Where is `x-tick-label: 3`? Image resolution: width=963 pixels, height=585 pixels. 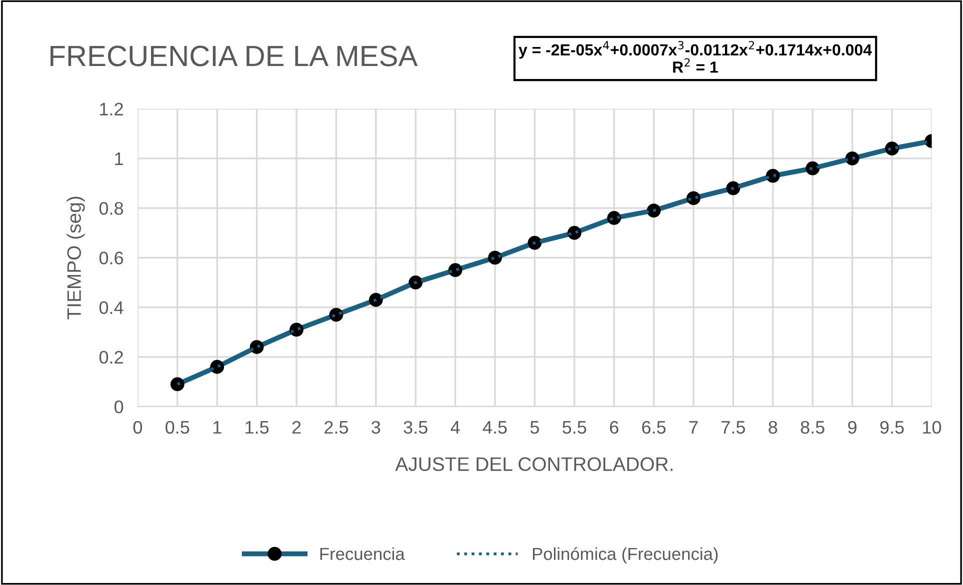 x-tick-label: 3 is located at coordinates (376, 427).